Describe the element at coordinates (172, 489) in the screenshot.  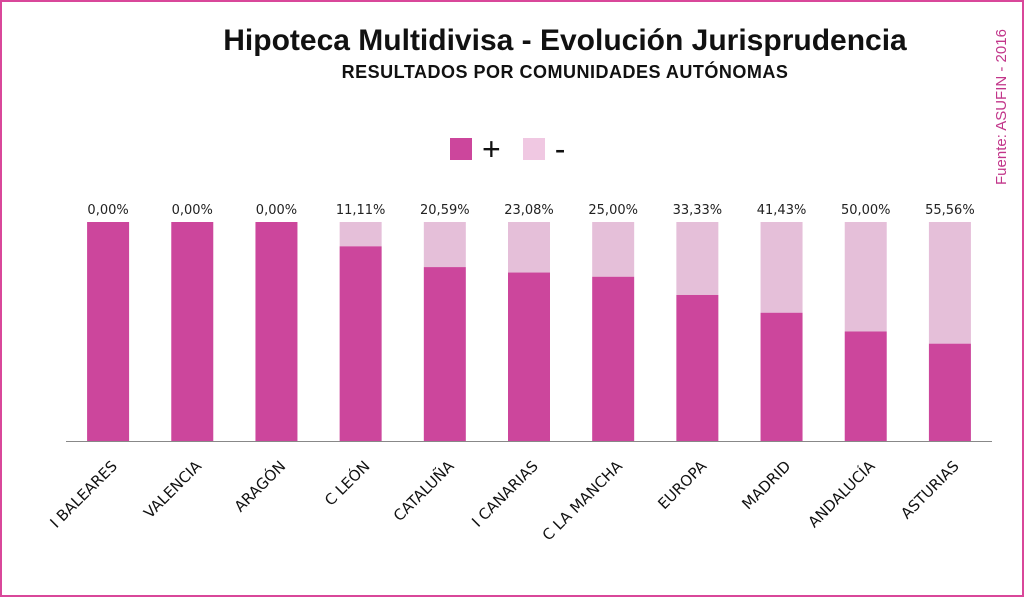
I see `category-label: VALENCIA` at that location.